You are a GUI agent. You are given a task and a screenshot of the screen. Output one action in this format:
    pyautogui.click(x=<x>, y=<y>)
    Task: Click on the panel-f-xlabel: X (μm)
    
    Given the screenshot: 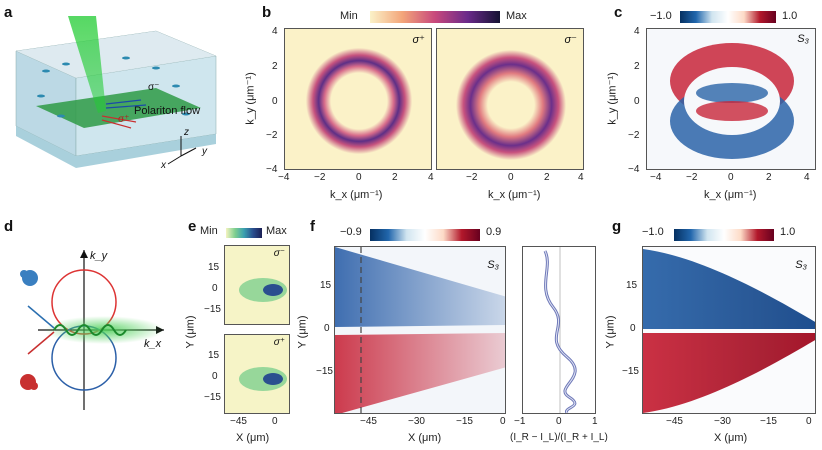 What is the action you would take?
    pyautogui.click(x=425, y=438)
    